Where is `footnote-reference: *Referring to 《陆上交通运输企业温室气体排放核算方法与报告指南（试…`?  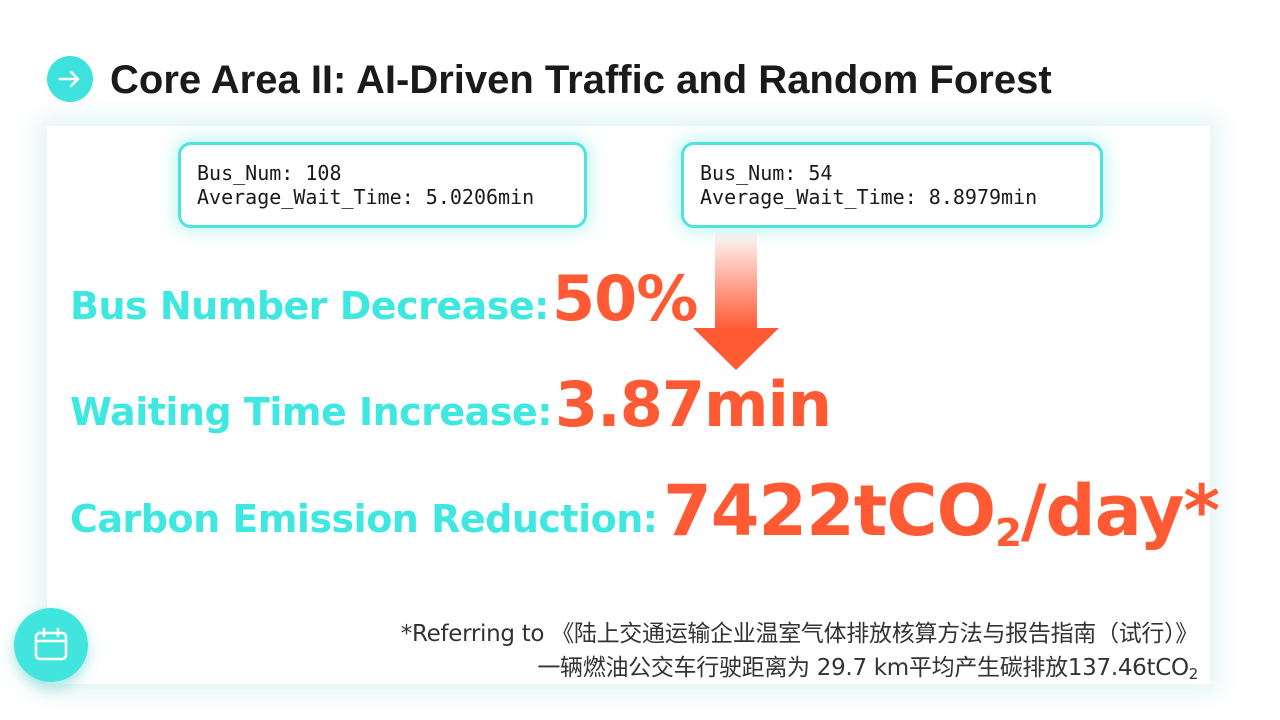 footnote-reference: *Referring to 《陆上交通运输企业温室气体排放核算方法与报告指南（试… is located at coordinates (799, 634).